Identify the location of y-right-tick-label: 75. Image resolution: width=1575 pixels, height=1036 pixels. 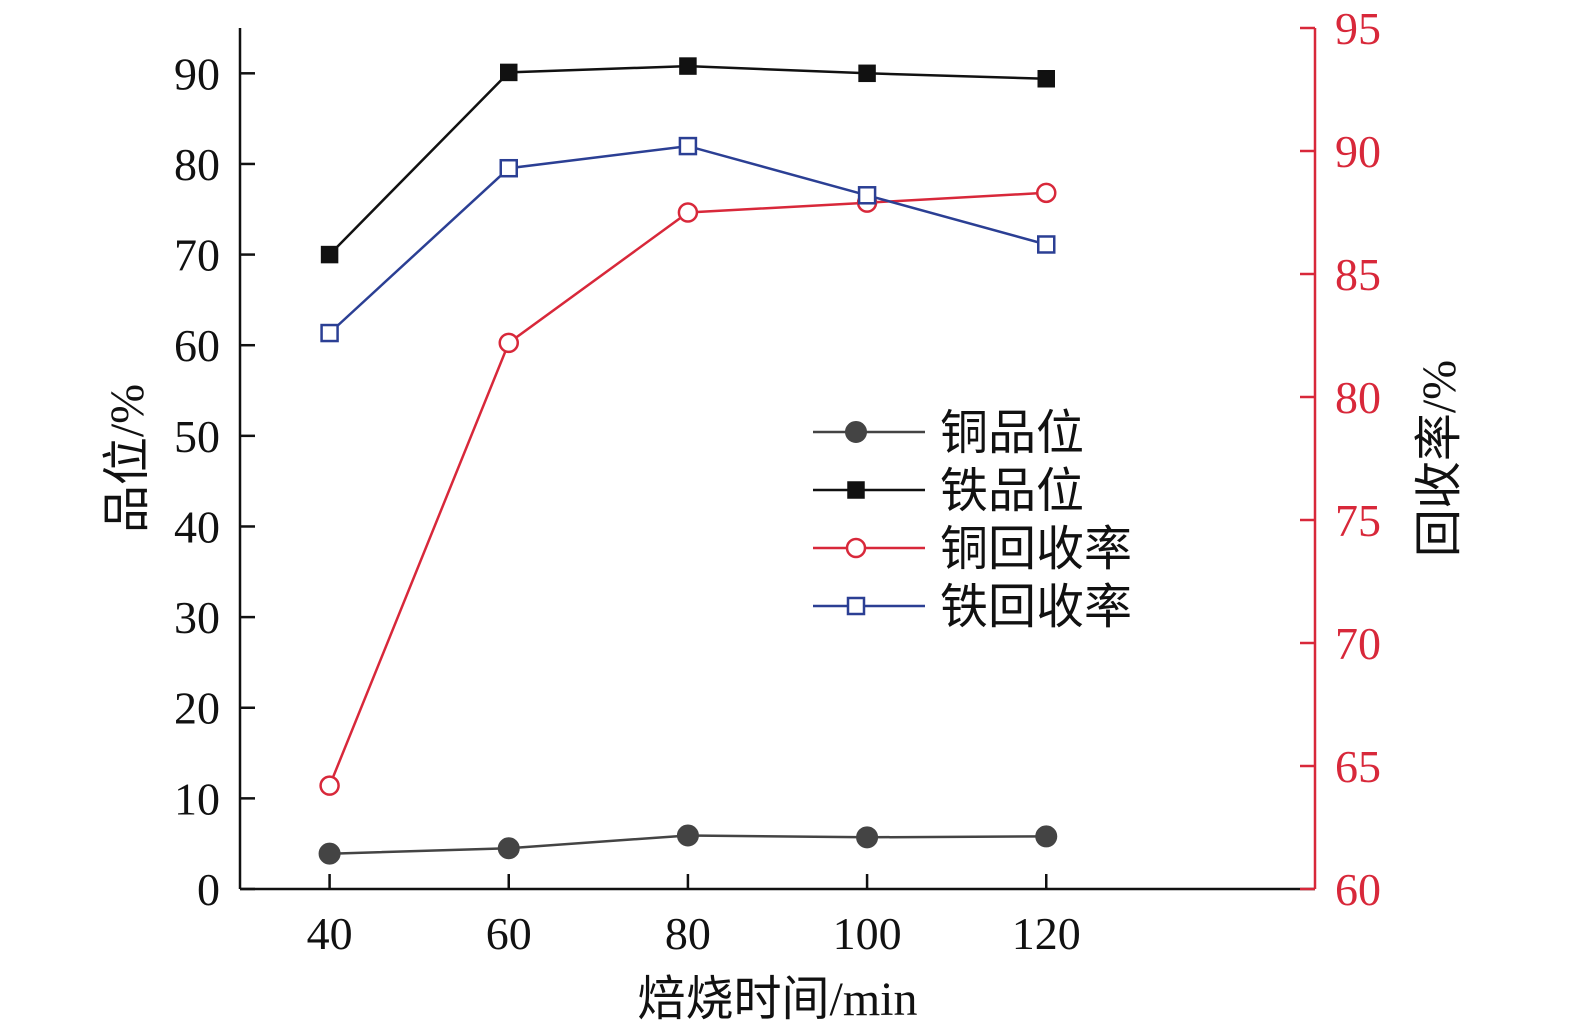
(1358, 520).